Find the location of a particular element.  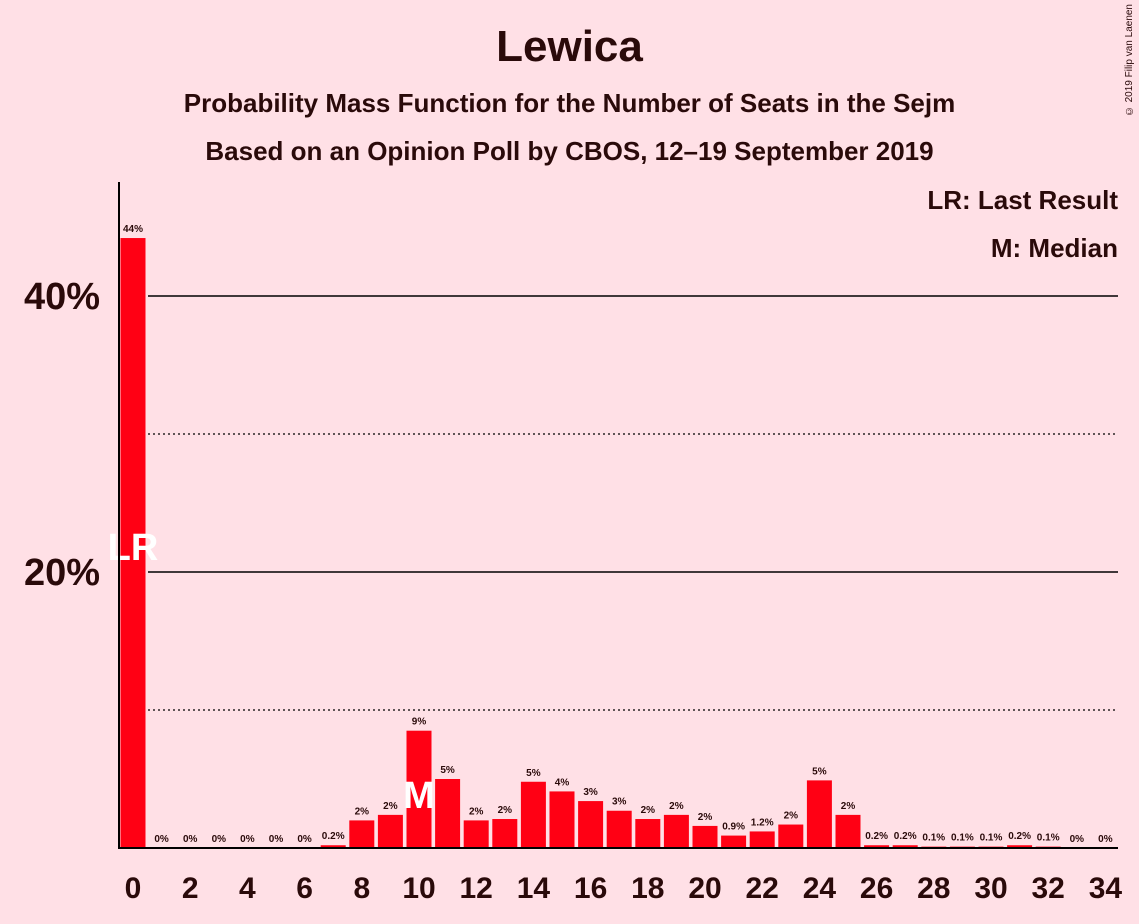

last-result-marker: LR is located at coordinates (133, 548).